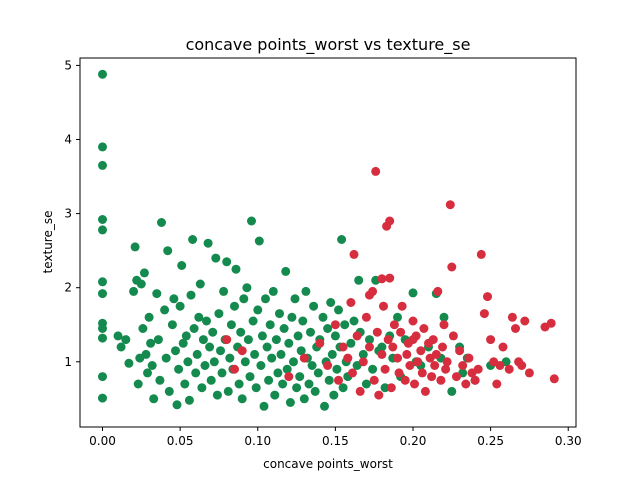 This screenshot has width=640, height=480. I want to click on y-tick-label: 1, so click(68, 362).